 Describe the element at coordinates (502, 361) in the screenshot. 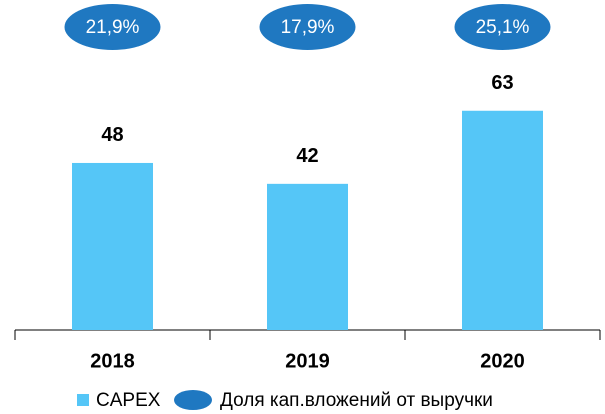

I see `x-tick-label: 2020` at that location.